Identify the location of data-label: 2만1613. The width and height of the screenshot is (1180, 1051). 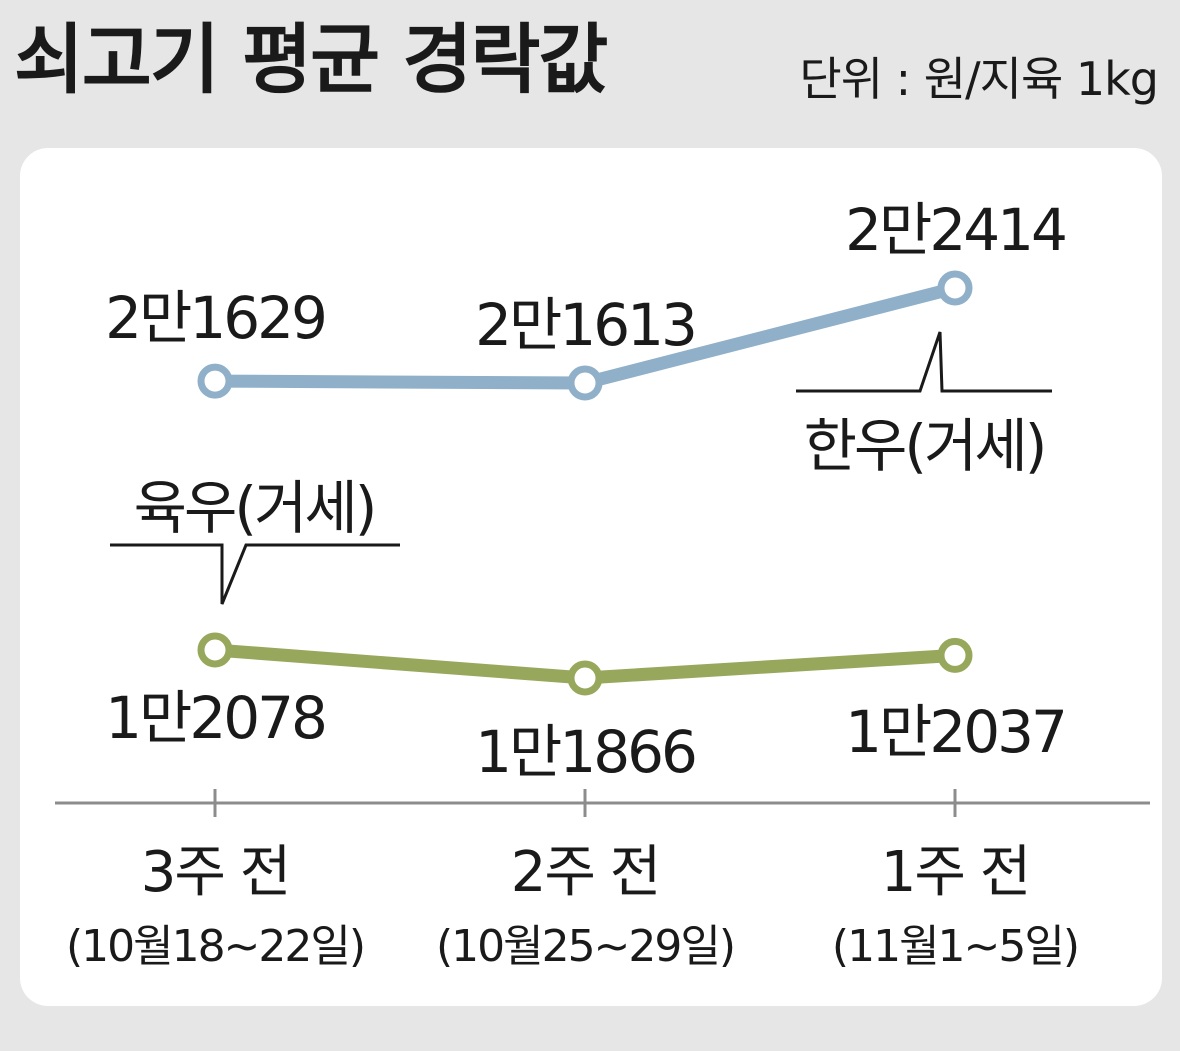
(585, 325).